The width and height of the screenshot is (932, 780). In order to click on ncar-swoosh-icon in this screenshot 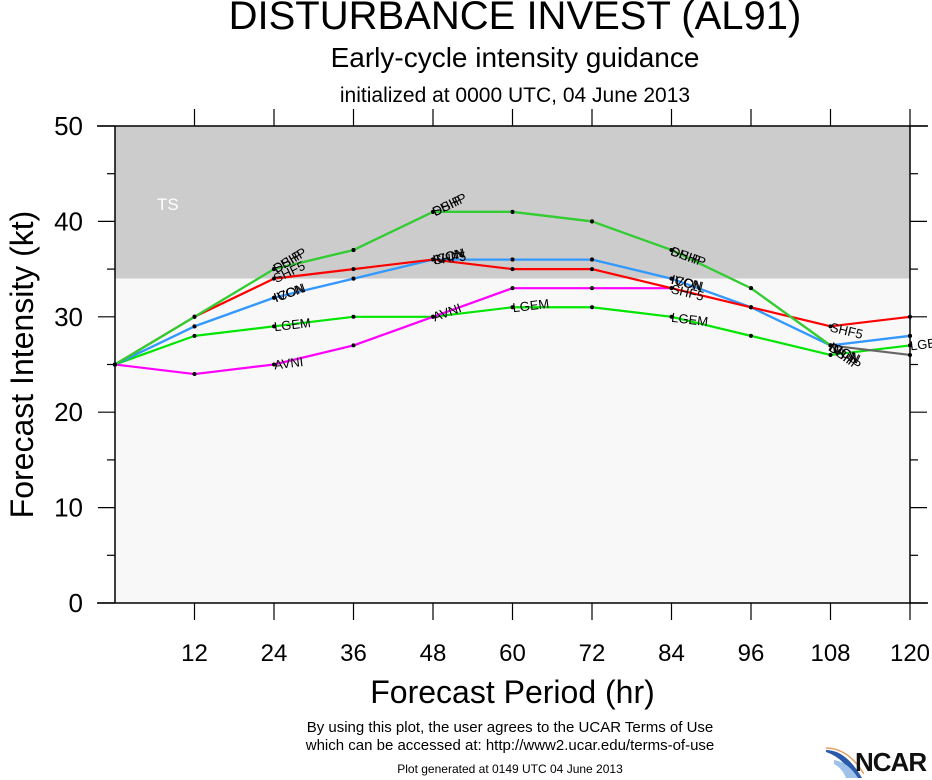, I will do `click(844, 762)`.